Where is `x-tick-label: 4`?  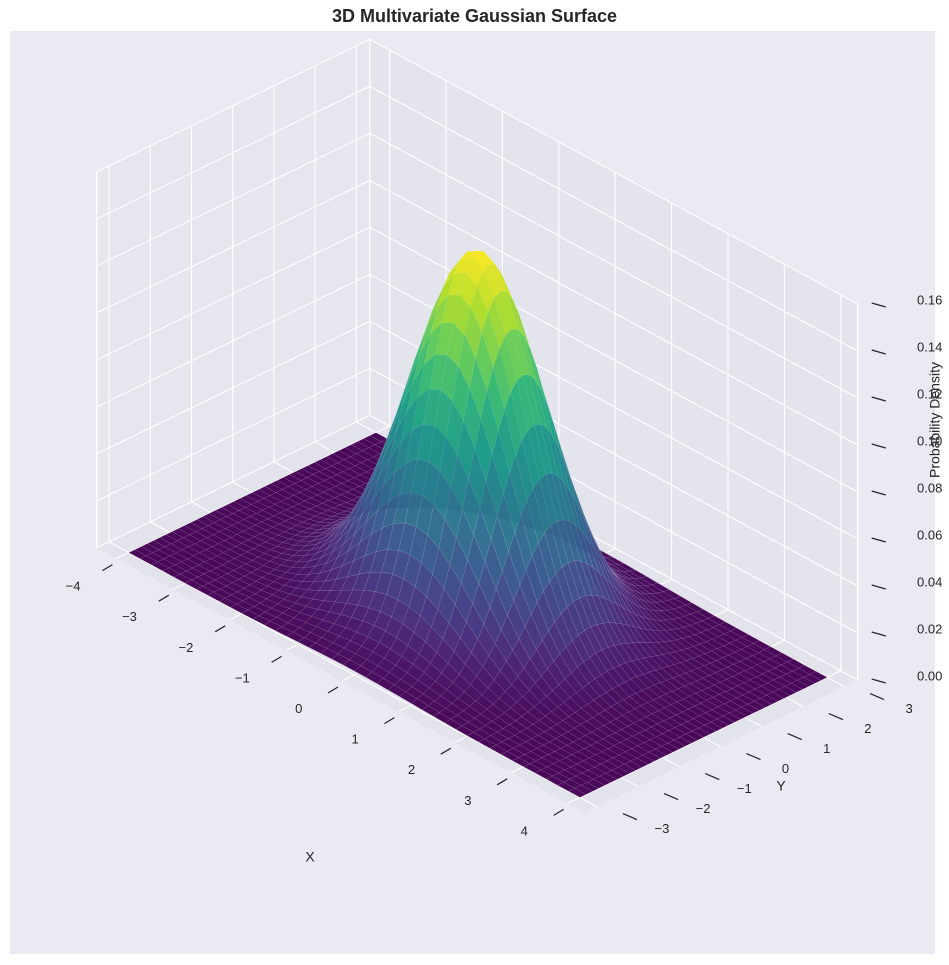 x-tick-label: 4 is located at coordinates (524, 830).